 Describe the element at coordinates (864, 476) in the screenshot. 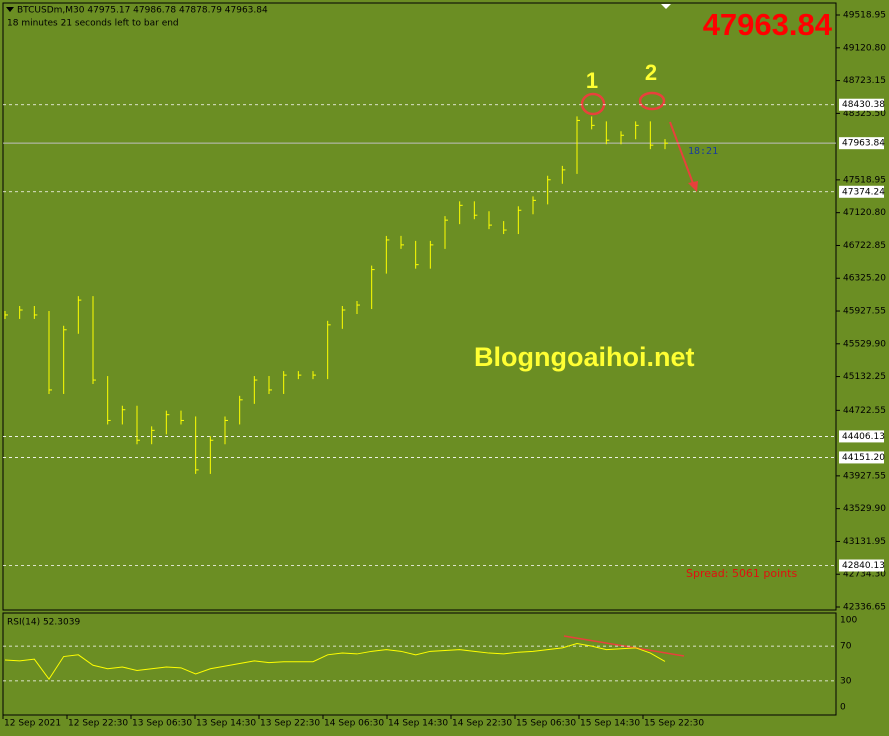

I see `price-tick-label: 43927.55` at that location.